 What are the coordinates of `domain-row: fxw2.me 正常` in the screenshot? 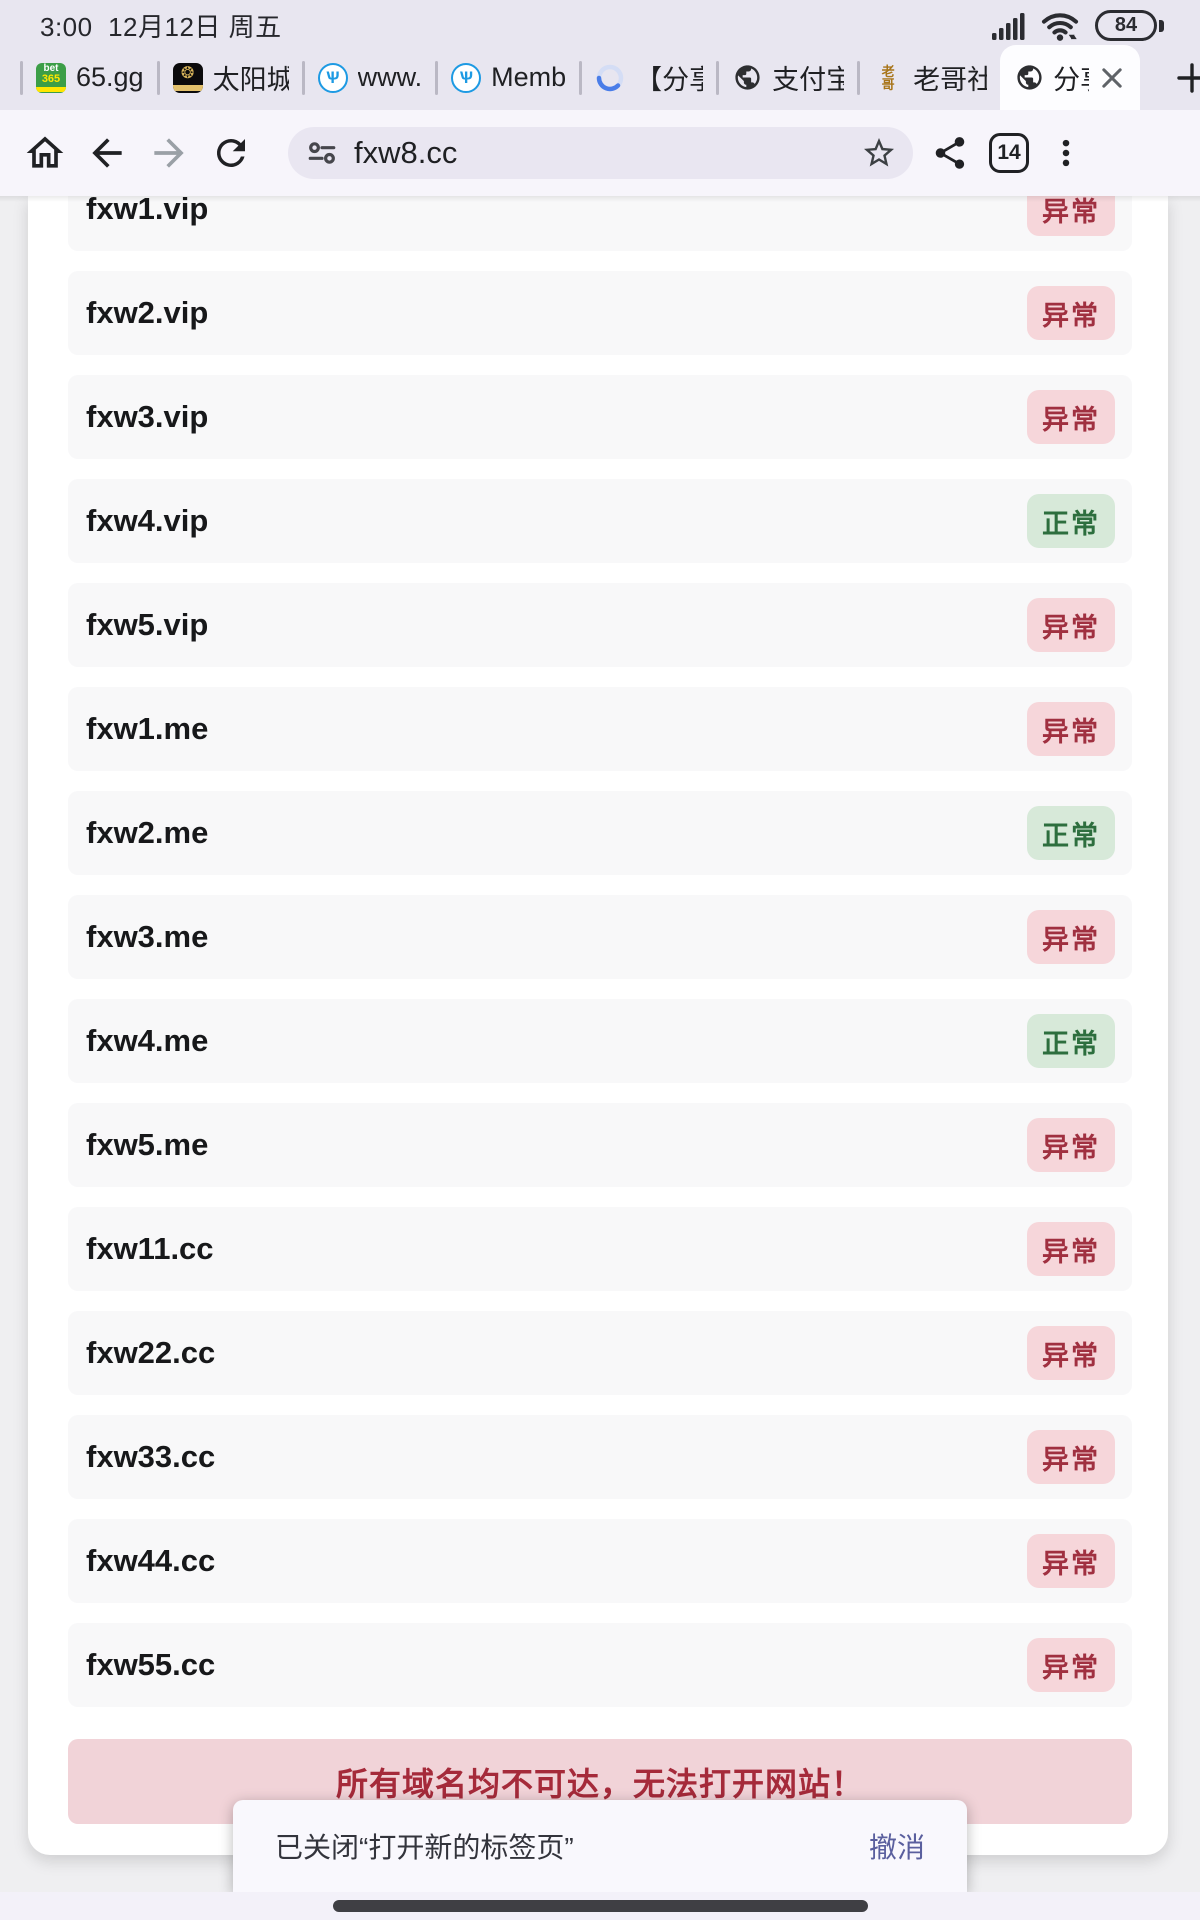 It's located at (600, 833).